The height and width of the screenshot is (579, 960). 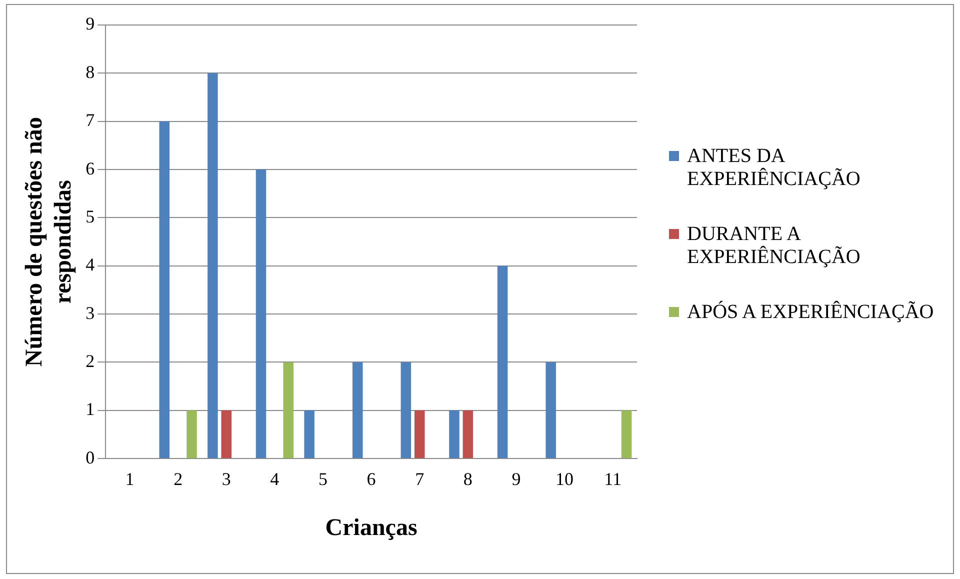 What do you see at coordinates (90, 120) in the screenshot?
I see `y-tick-label: 7` at bounding box center [90, 120].